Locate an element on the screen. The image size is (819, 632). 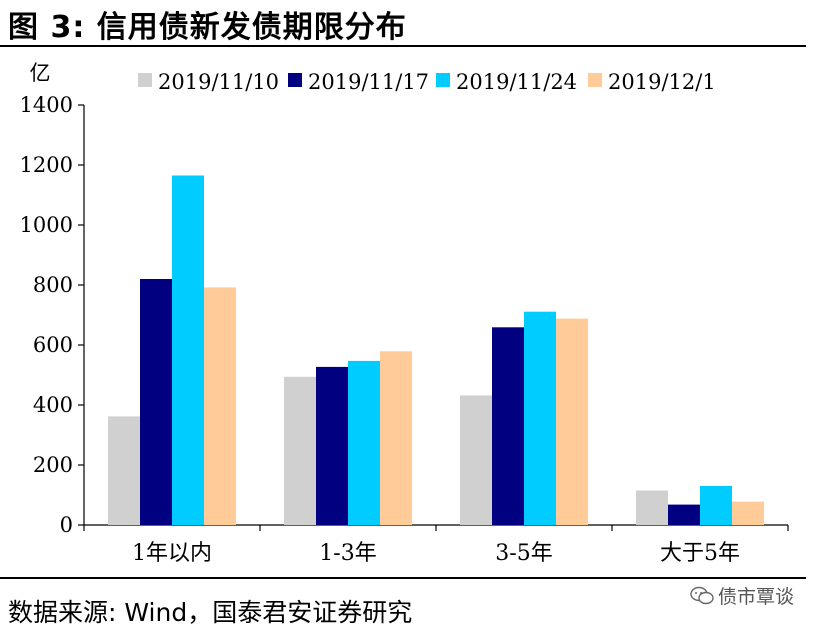
y-tick-label: 1200 is located at coordinates (46, 165).